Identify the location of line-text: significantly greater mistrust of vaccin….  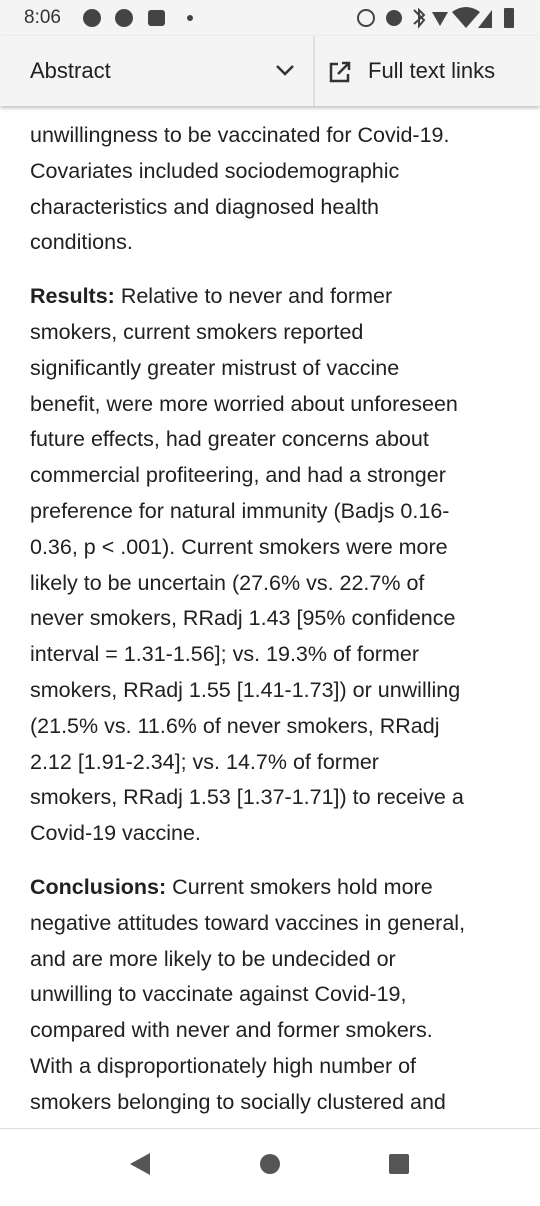
(215, 367).